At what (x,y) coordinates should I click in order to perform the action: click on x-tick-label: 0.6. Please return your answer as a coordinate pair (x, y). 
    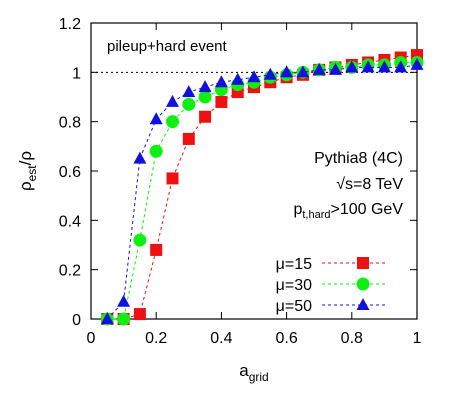
    Looking at the image, I should click on (286, 338).